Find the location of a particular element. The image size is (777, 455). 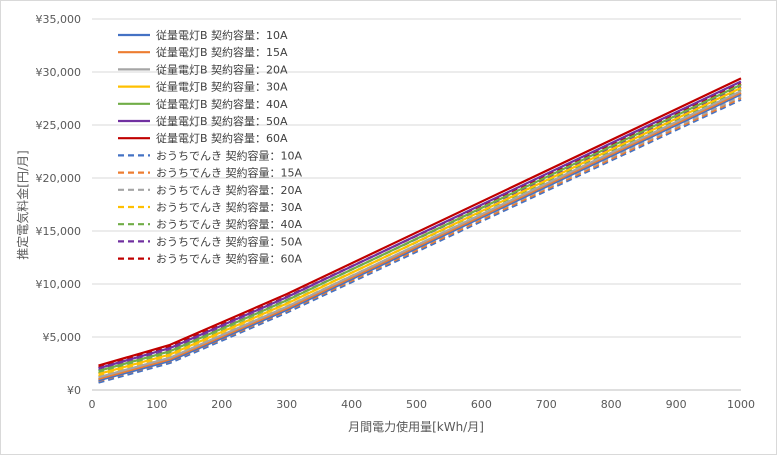

x-tick-label: 700 is located at coordinates (546, 404).